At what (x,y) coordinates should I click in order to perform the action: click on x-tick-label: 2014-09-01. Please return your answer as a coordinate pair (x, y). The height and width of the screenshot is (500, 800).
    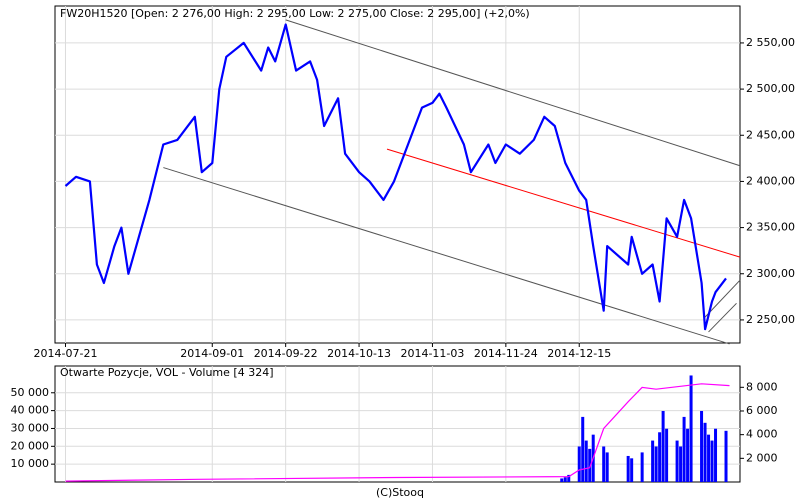
    Looking at the image, I should click on (212, 353).